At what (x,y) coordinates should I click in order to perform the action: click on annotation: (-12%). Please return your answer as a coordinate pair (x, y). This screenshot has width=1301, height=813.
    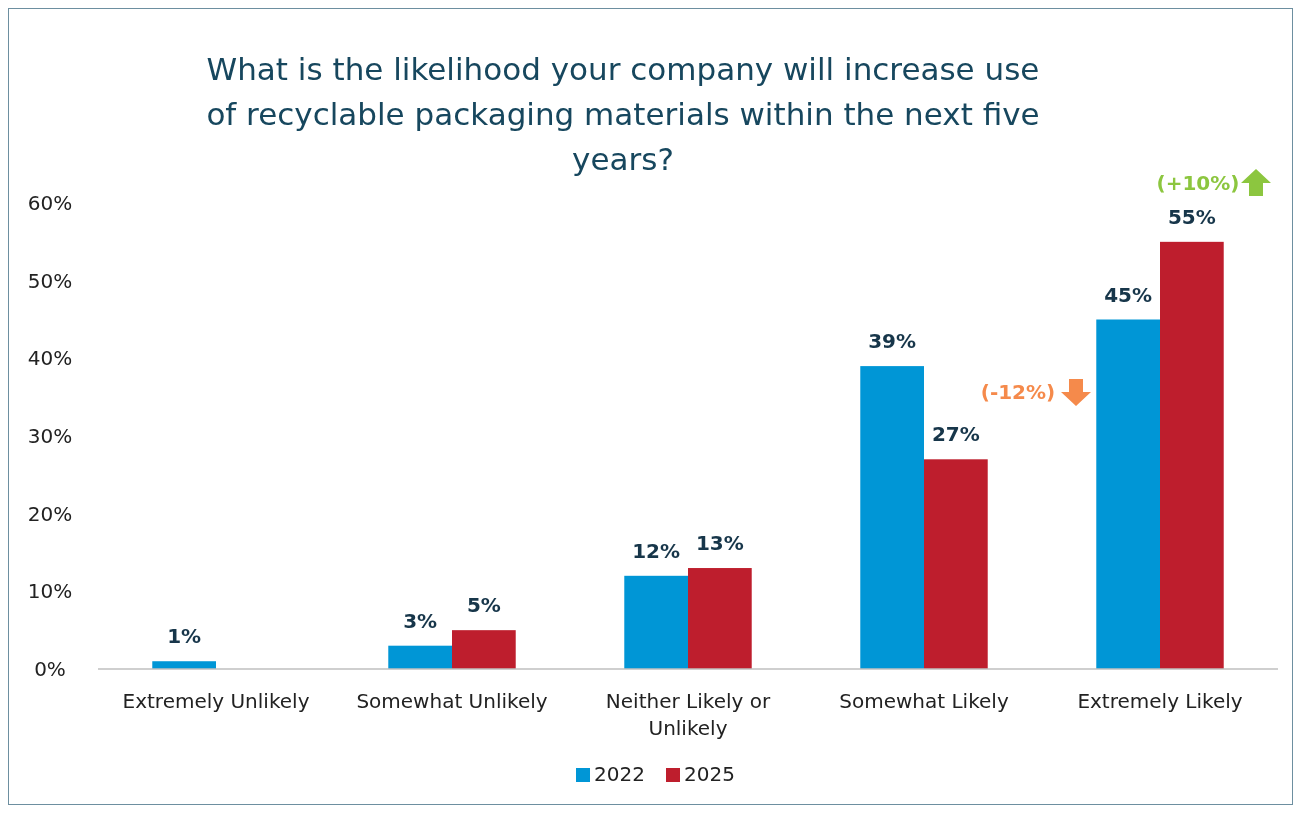
    Looking at the image, I should click on (1018, 392).